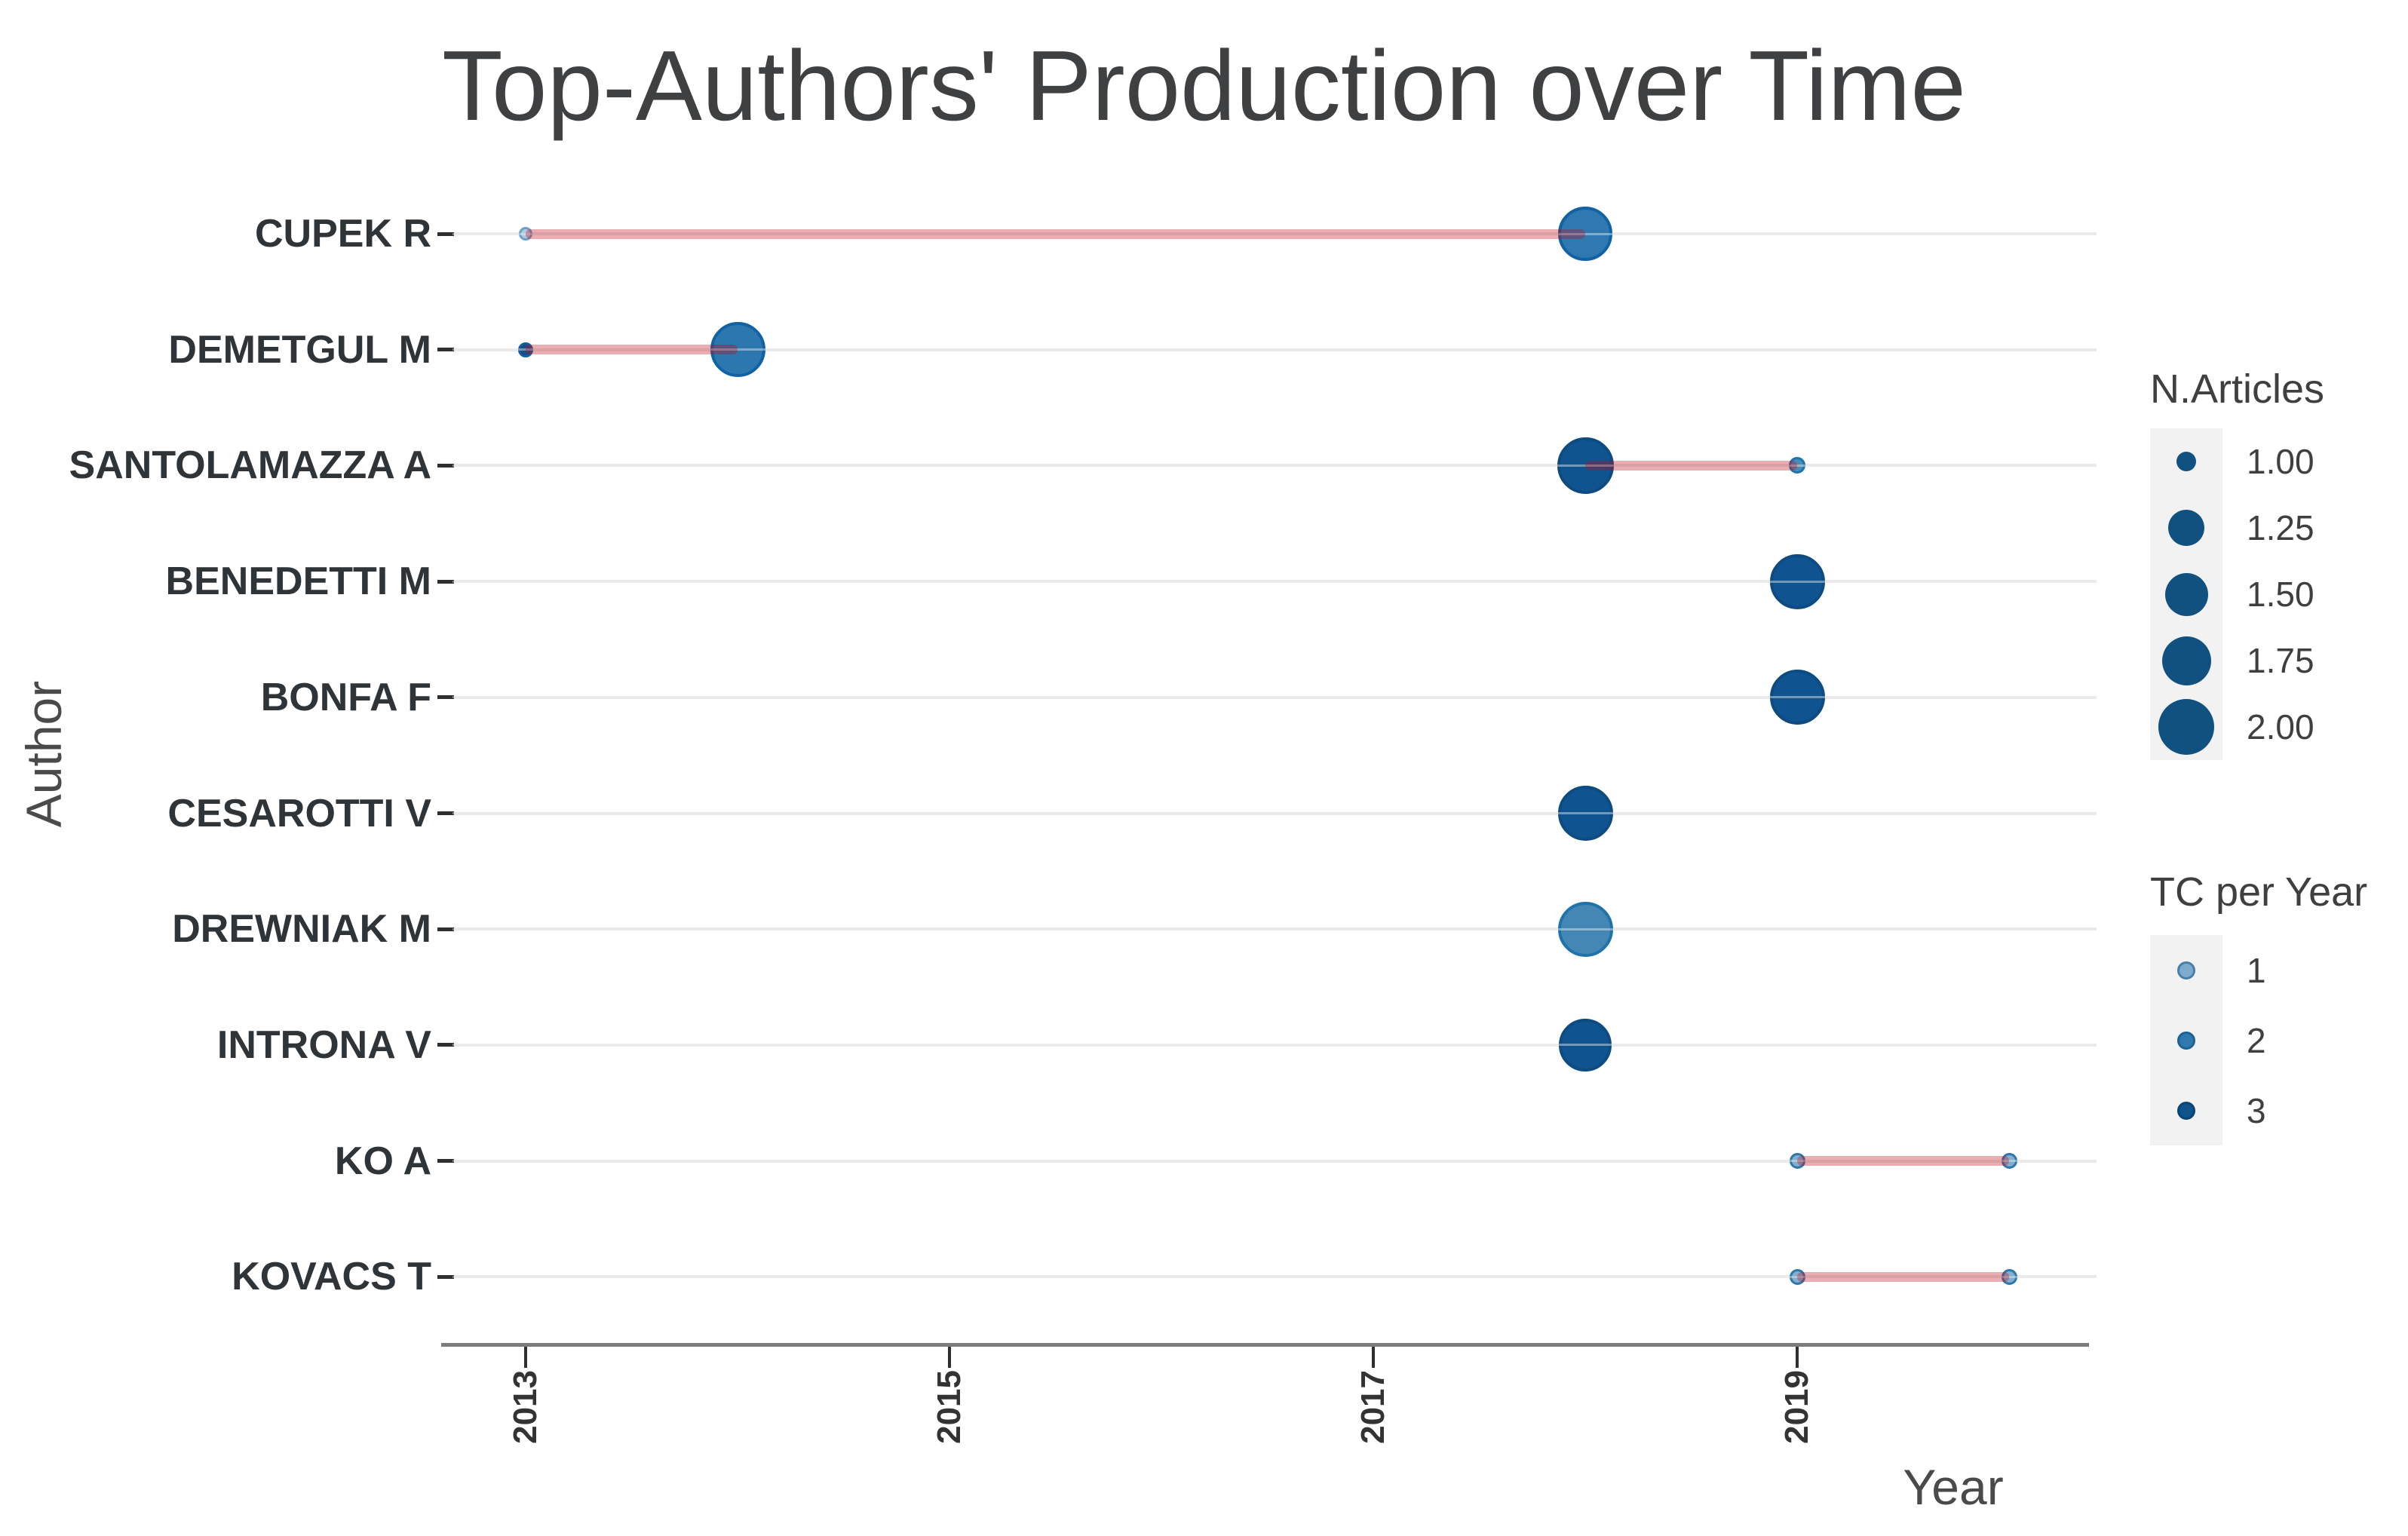 Image resolution: width=2408 pixels, height=1536 pixels. Describe the element at coordinates (1372, 1407) in the screenshot. I see `x-axis-tick-label: 2017` at that location.